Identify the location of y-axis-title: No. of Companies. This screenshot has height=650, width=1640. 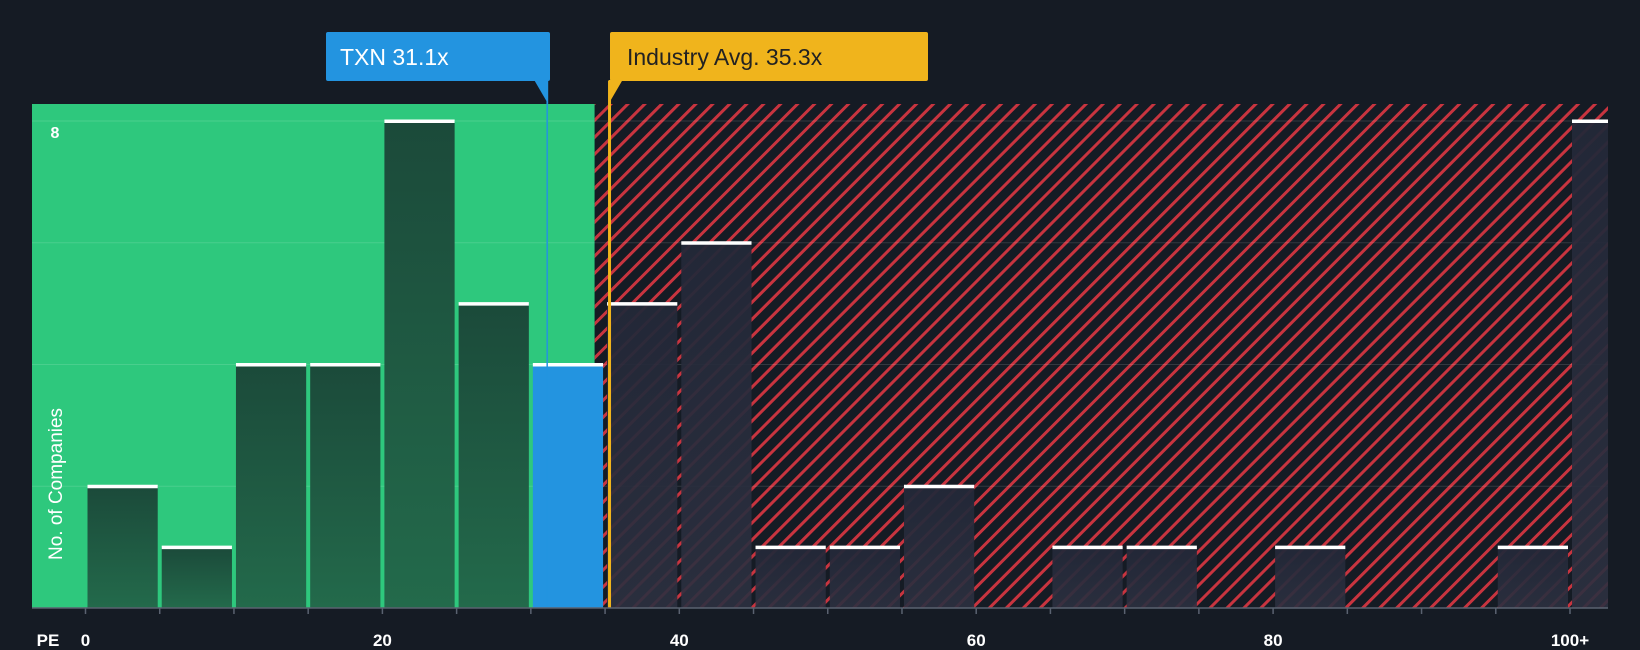
(56, 484).